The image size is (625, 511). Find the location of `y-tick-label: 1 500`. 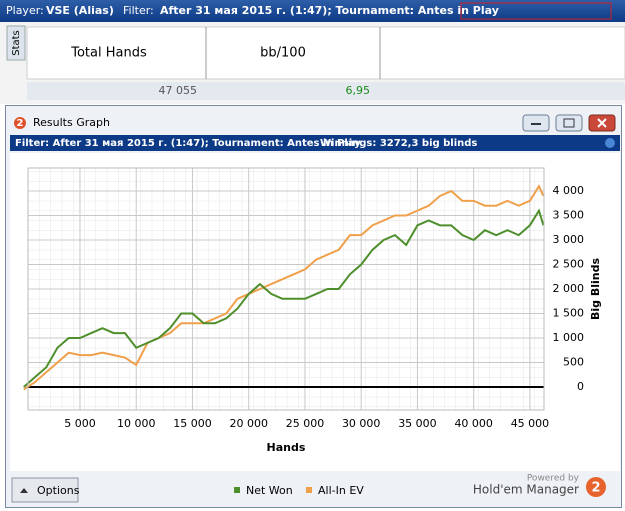

y-tick-label: 1 500 is located at coordinates (569, 312).